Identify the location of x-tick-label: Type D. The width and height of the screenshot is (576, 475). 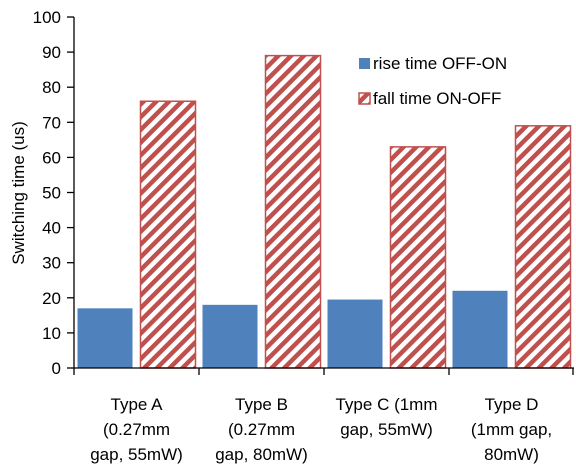
(512, 404).